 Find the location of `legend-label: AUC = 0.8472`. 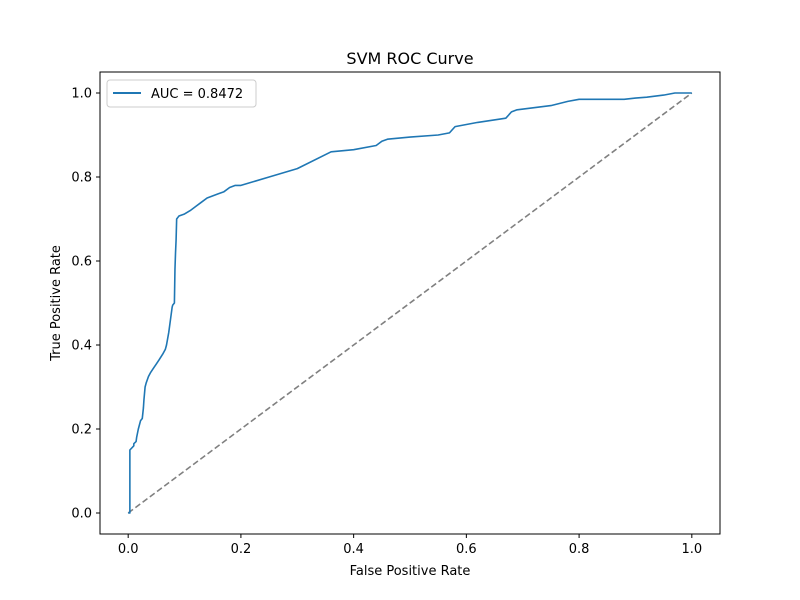

legend-label: AUC = 0.8472 is located at coordinates (197, 94).